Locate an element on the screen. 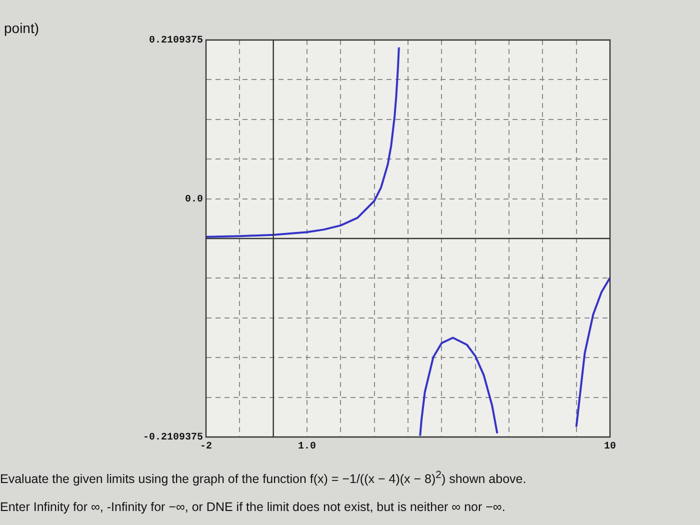 The width and height of the screenshot is (700, 525). text: Evaluate the given limits using the graph of the function f(x) = −1/((x − 4)(x − 8)$^{2}$) shown above. is located at coordinates (263, 478).